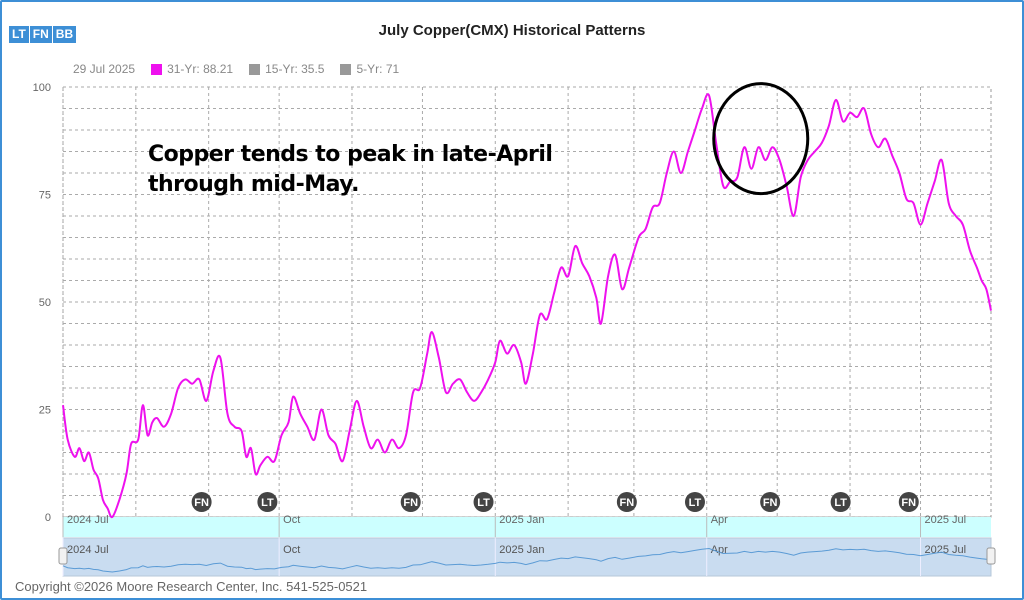  Describe the element at coordinates (42, 88) in the screenshot. I see `y-tick-label: 100` at that location.